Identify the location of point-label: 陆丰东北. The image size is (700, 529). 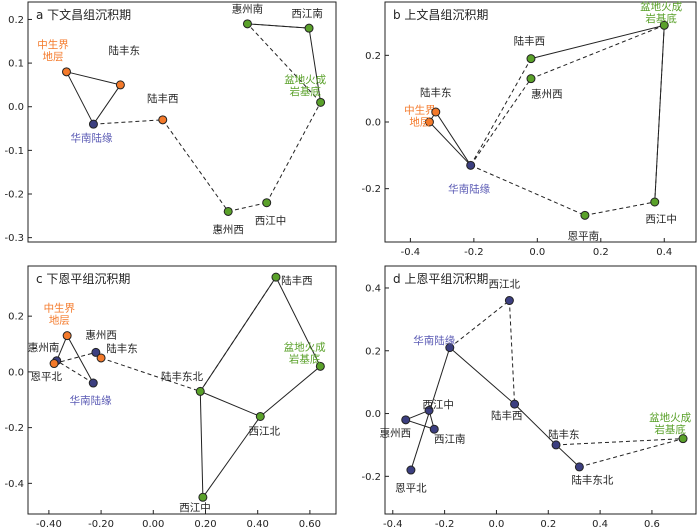
(592, 479).